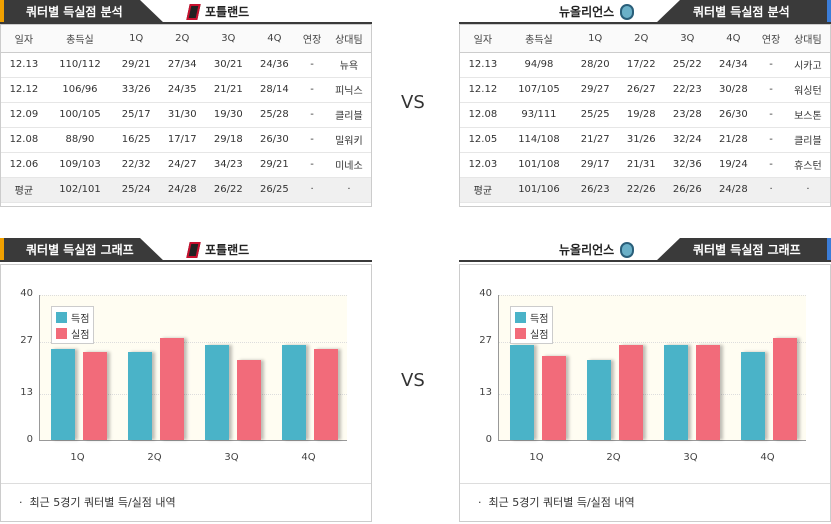 Image resolution: width=831 pixels, height=524 pixels. I want to click on column-header: 1Q, so click(595, 39).